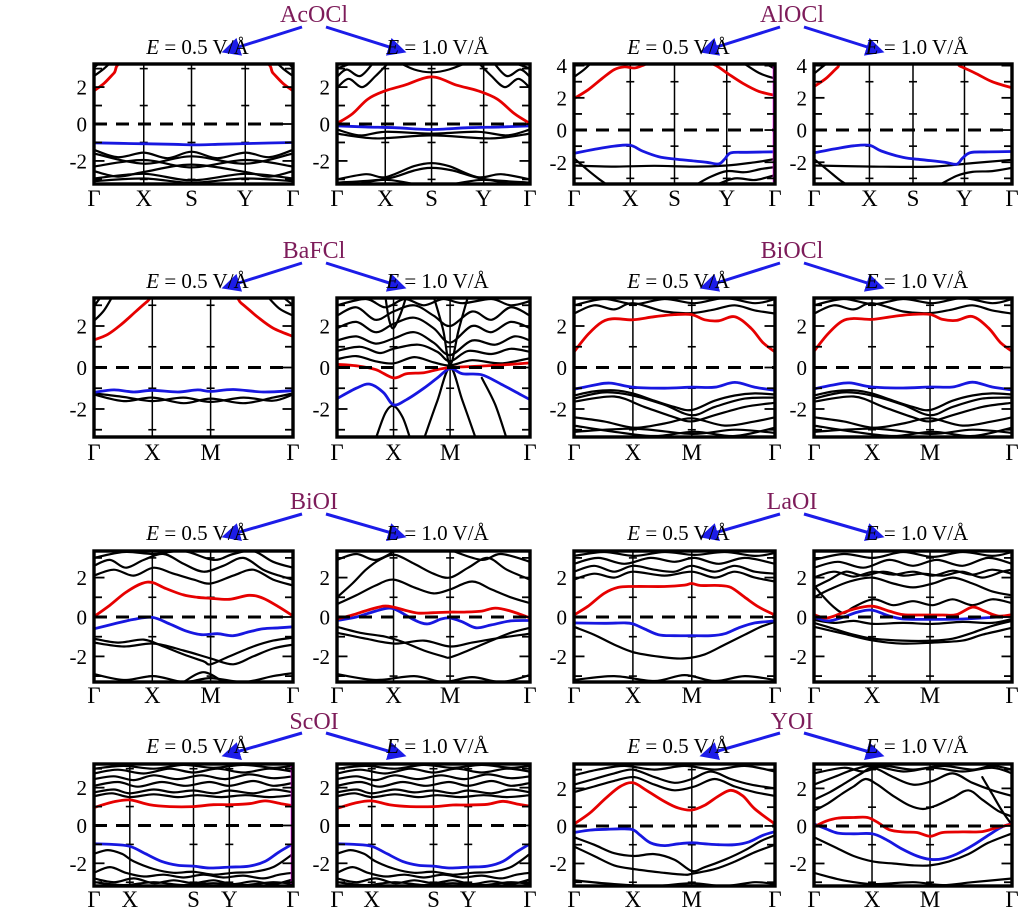  What do you see at coordinates (185, 837) in the screenshot?
I see `band-panel-scoi-0: 20-2Γ X S Y Γ` at bounding box center [185, 837].